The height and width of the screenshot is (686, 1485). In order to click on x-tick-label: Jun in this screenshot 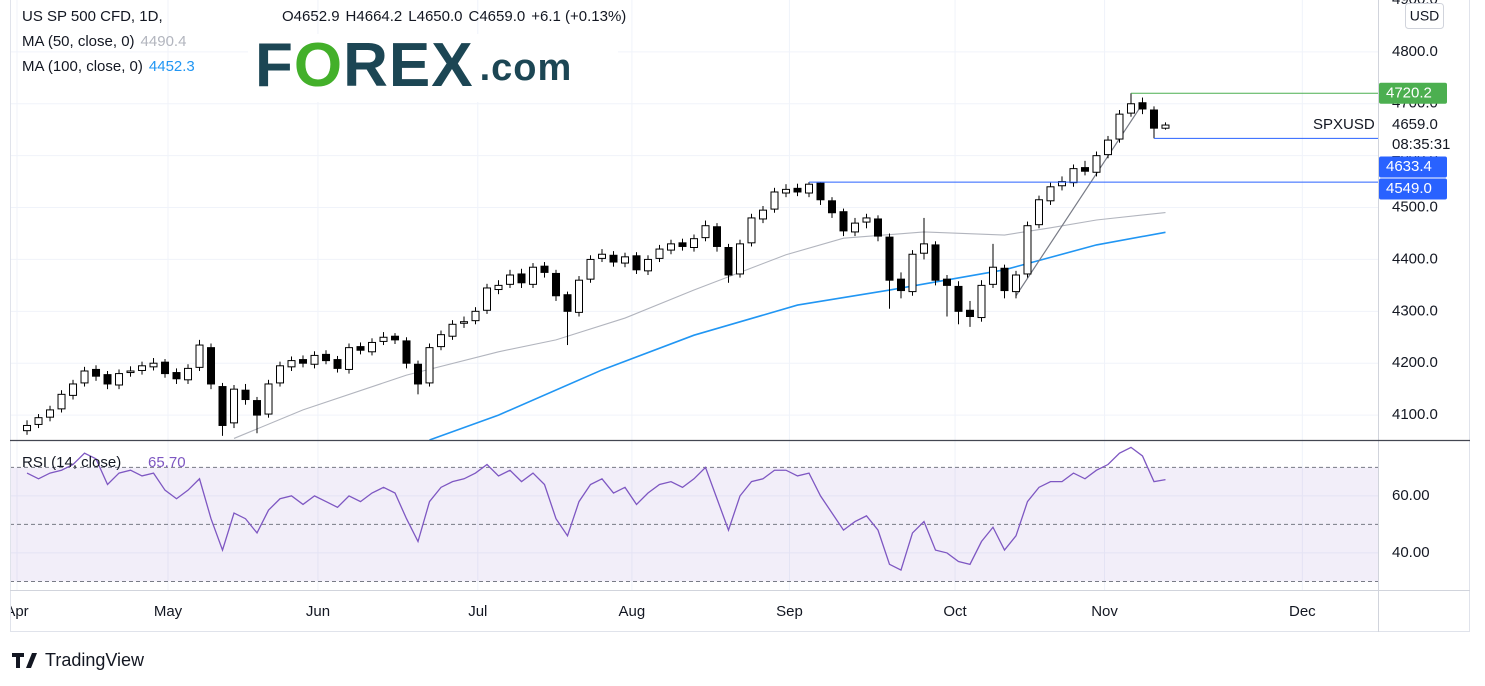, I will do `click(318, 611)`.